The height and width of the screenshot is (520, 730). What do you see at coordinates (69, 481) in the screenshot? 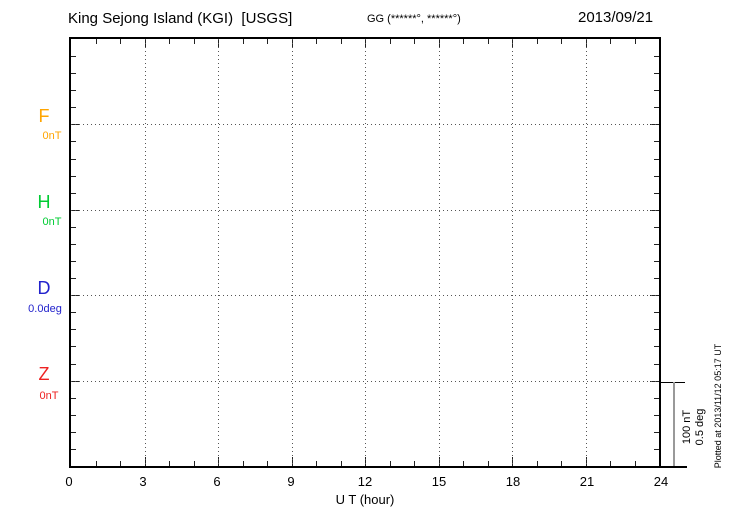
I see `x-tick-label: 0` at bounding box center [69, 481].